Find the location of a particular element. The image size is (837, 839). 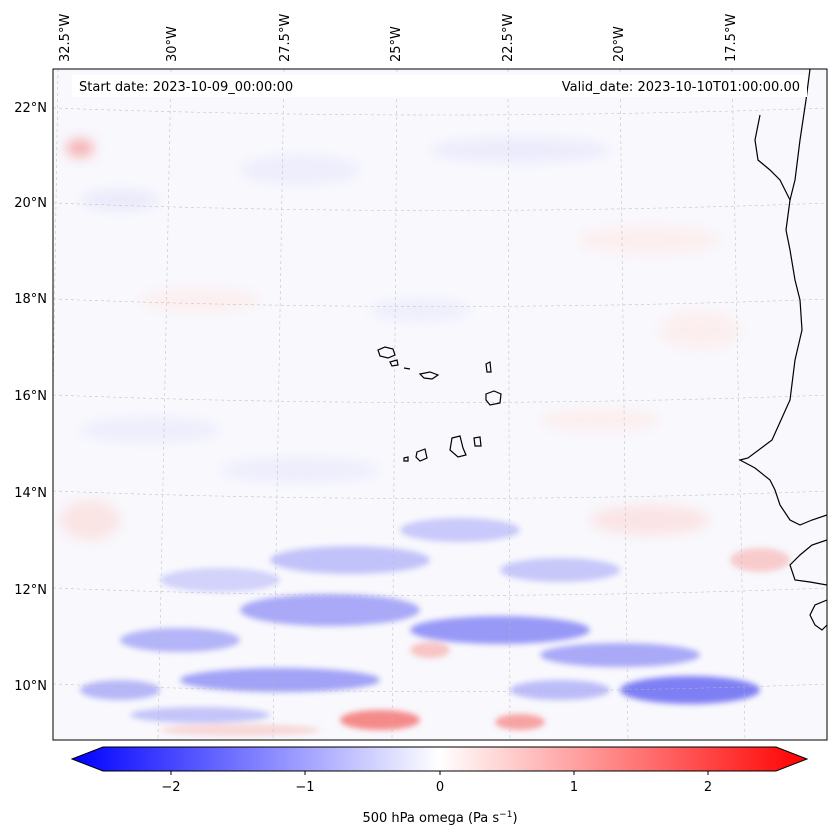

lon-label: 20°W is located at coordinates (619, 44).